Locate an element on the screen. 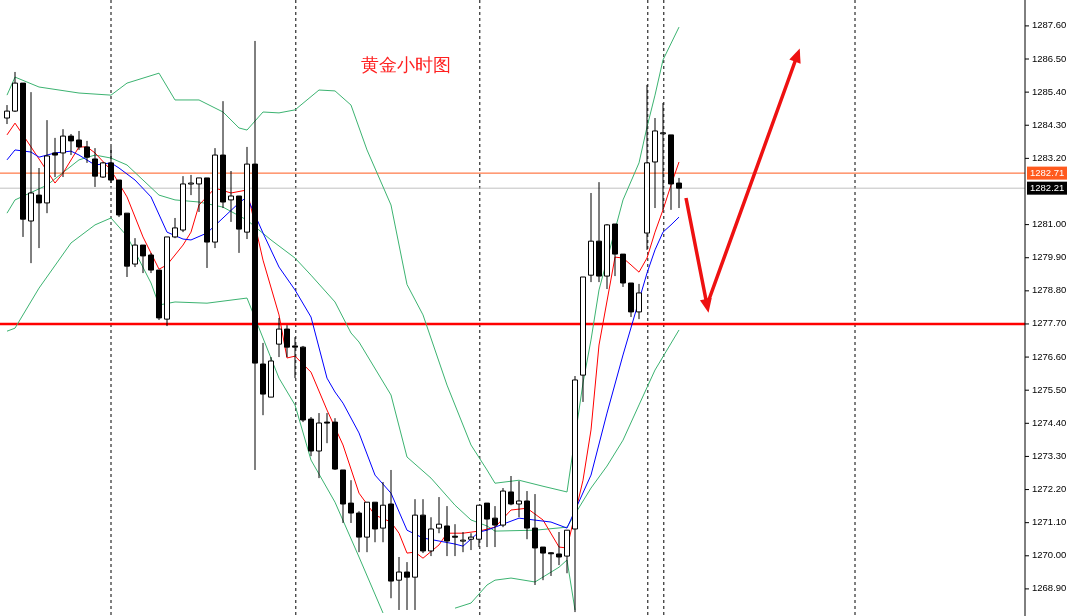 The width and height of the screenshot is (1068, 616). y-tick-label: 1277.70 is located at coordinates (1049, 323).